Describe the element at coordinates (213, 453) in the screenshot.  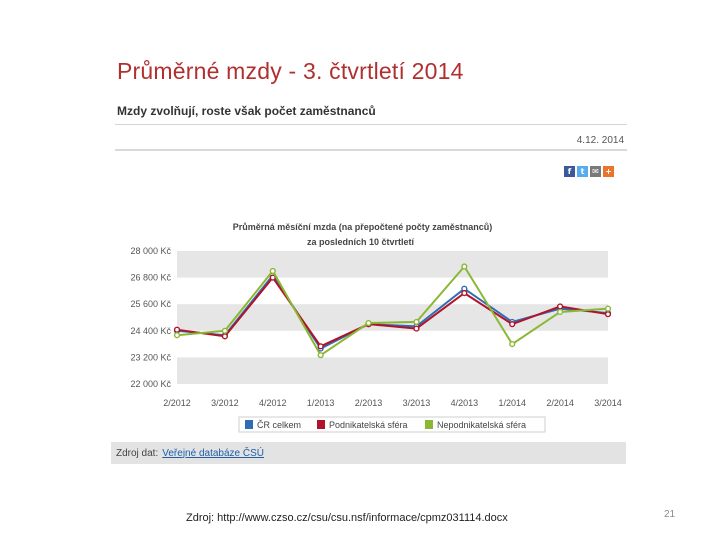
I see `source-link: Veřejné databáze ČSÚ` at that location.